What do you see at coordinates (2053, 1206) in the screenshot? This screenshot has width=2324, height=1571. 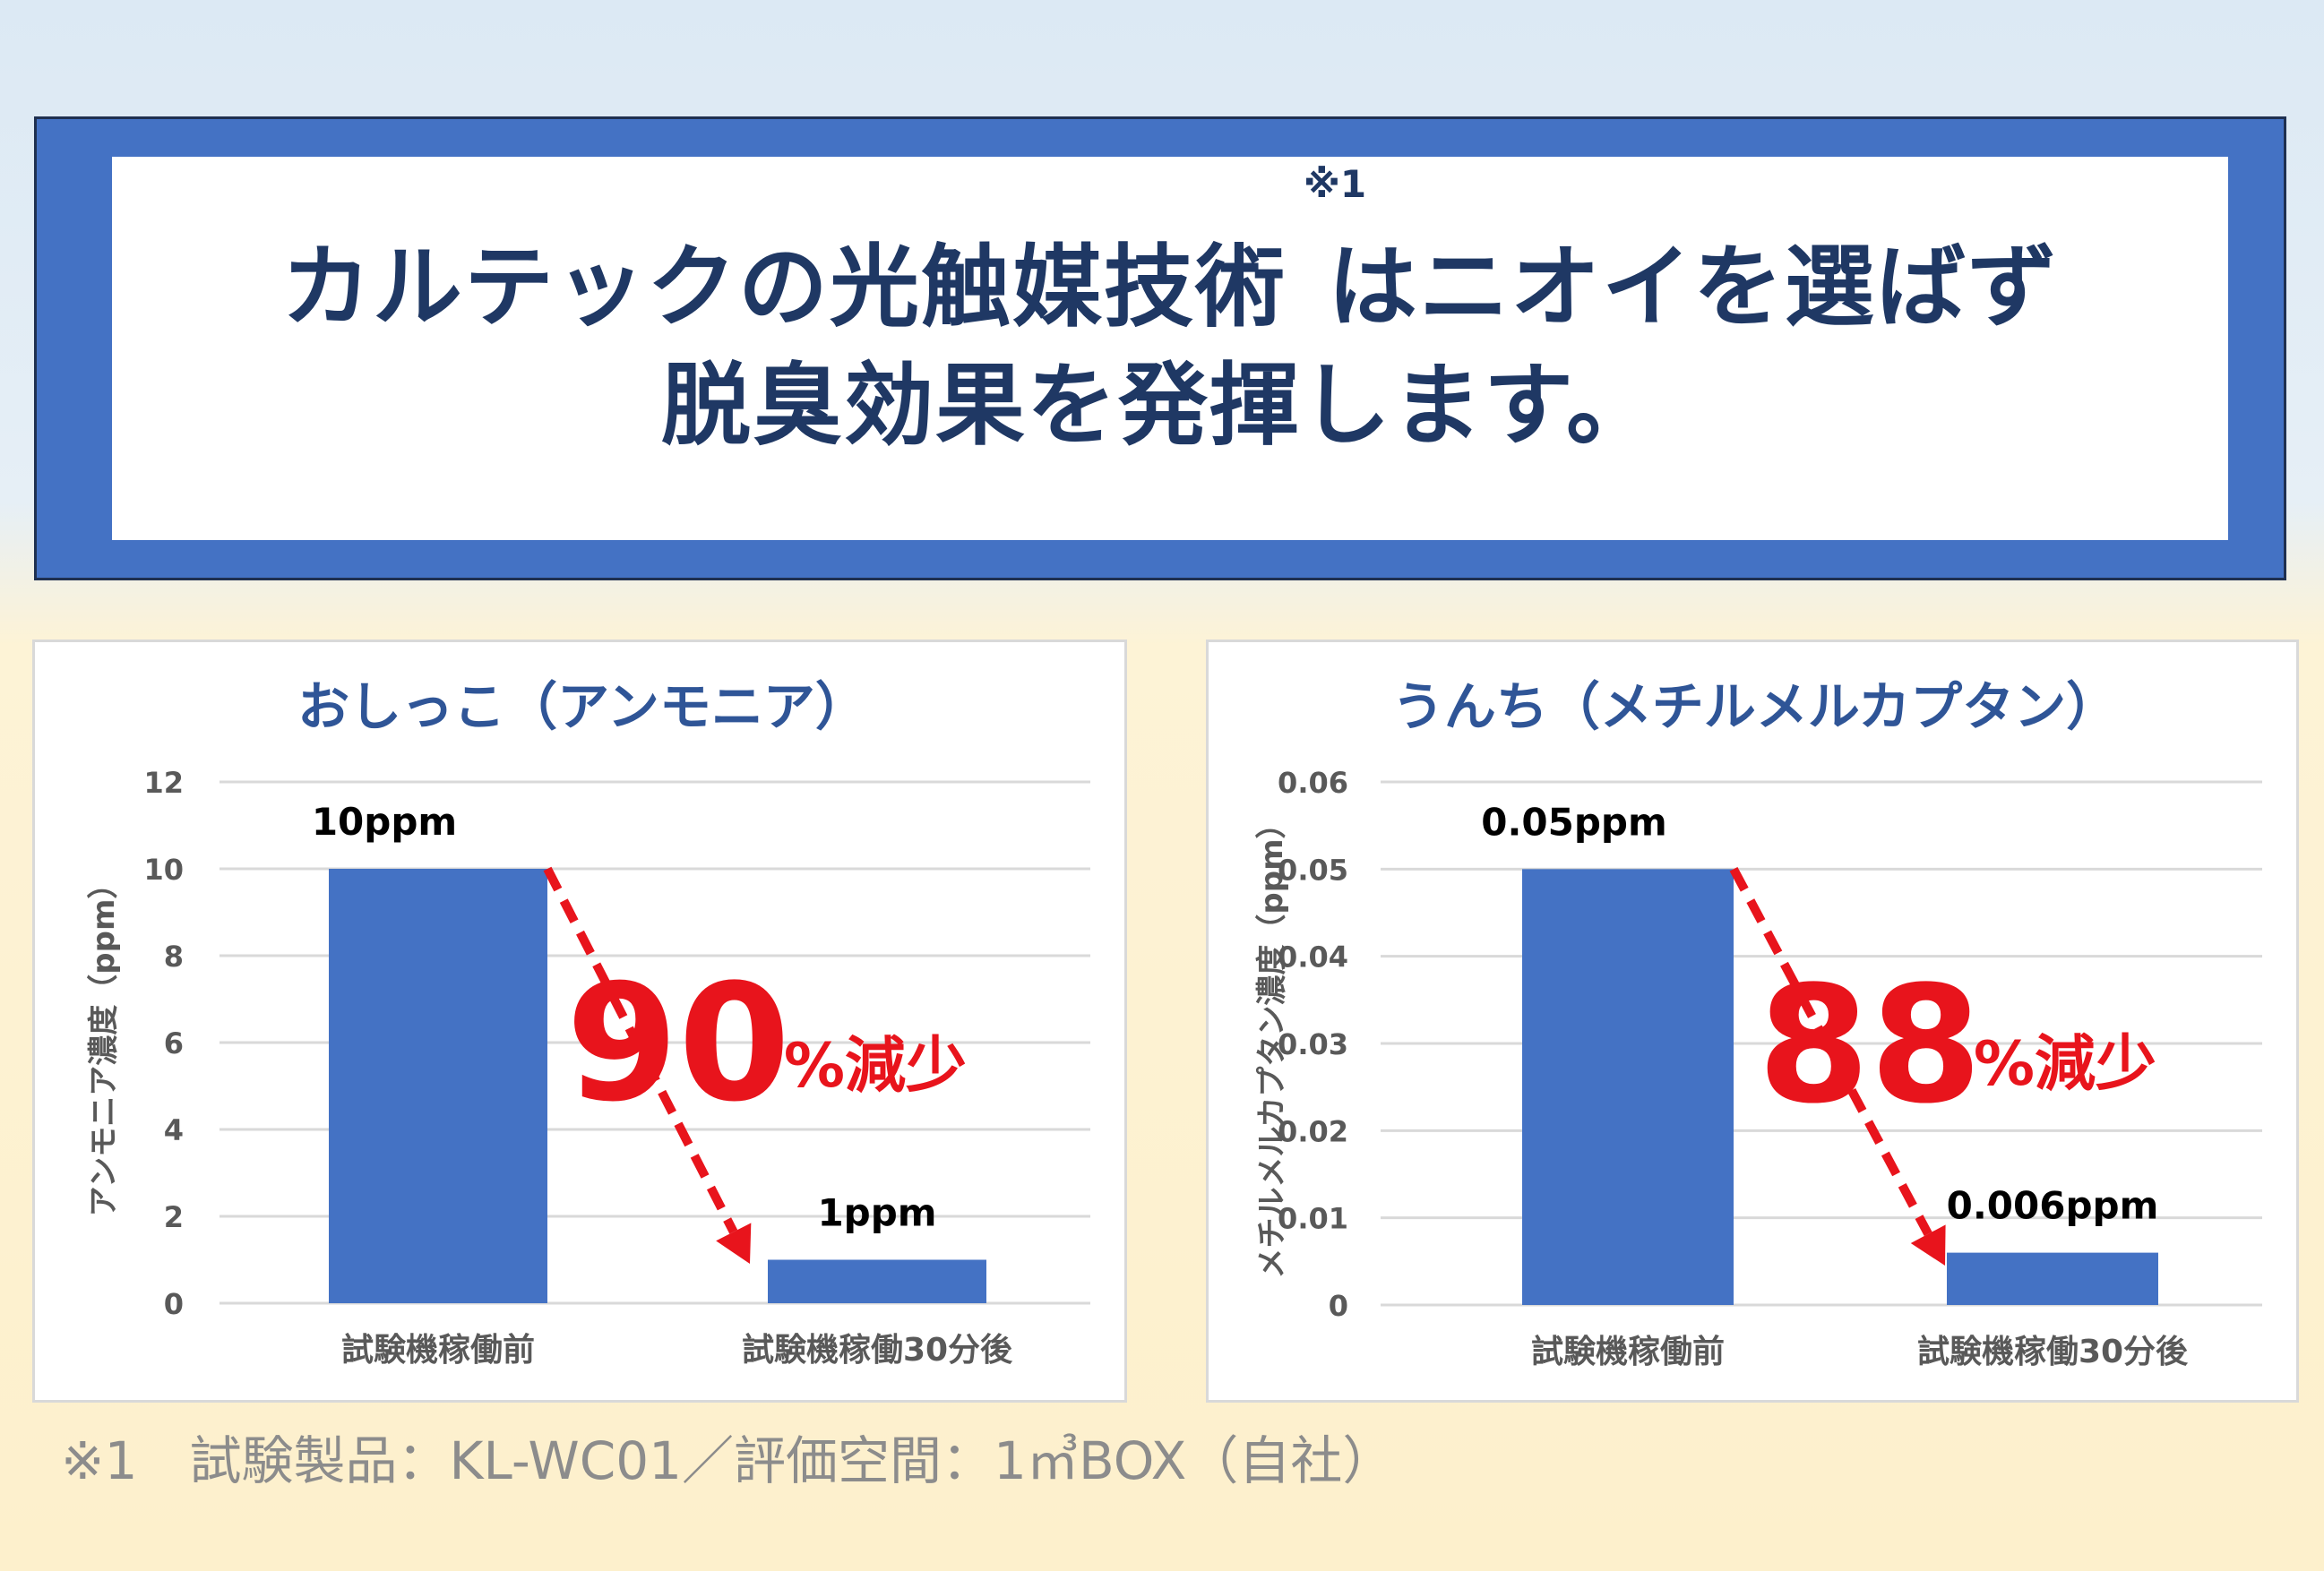 I see `data-label: 0.006ppm` at bounding box center [2053, 1206].